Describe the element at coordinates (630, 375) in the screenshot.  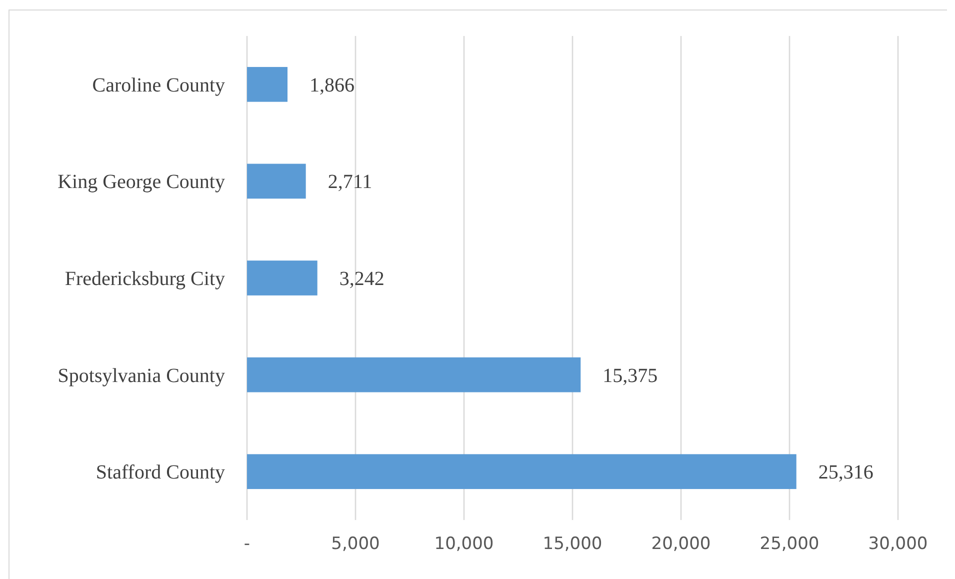
I see `data-label: 15,375` at that location.